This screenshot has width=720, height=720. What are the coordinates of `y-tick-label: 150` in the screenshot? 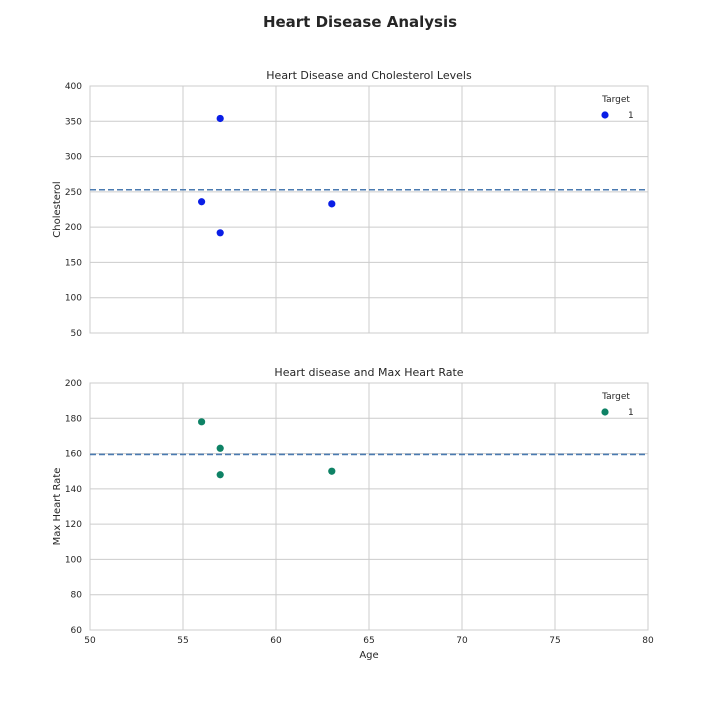 It's located at (73, 263).